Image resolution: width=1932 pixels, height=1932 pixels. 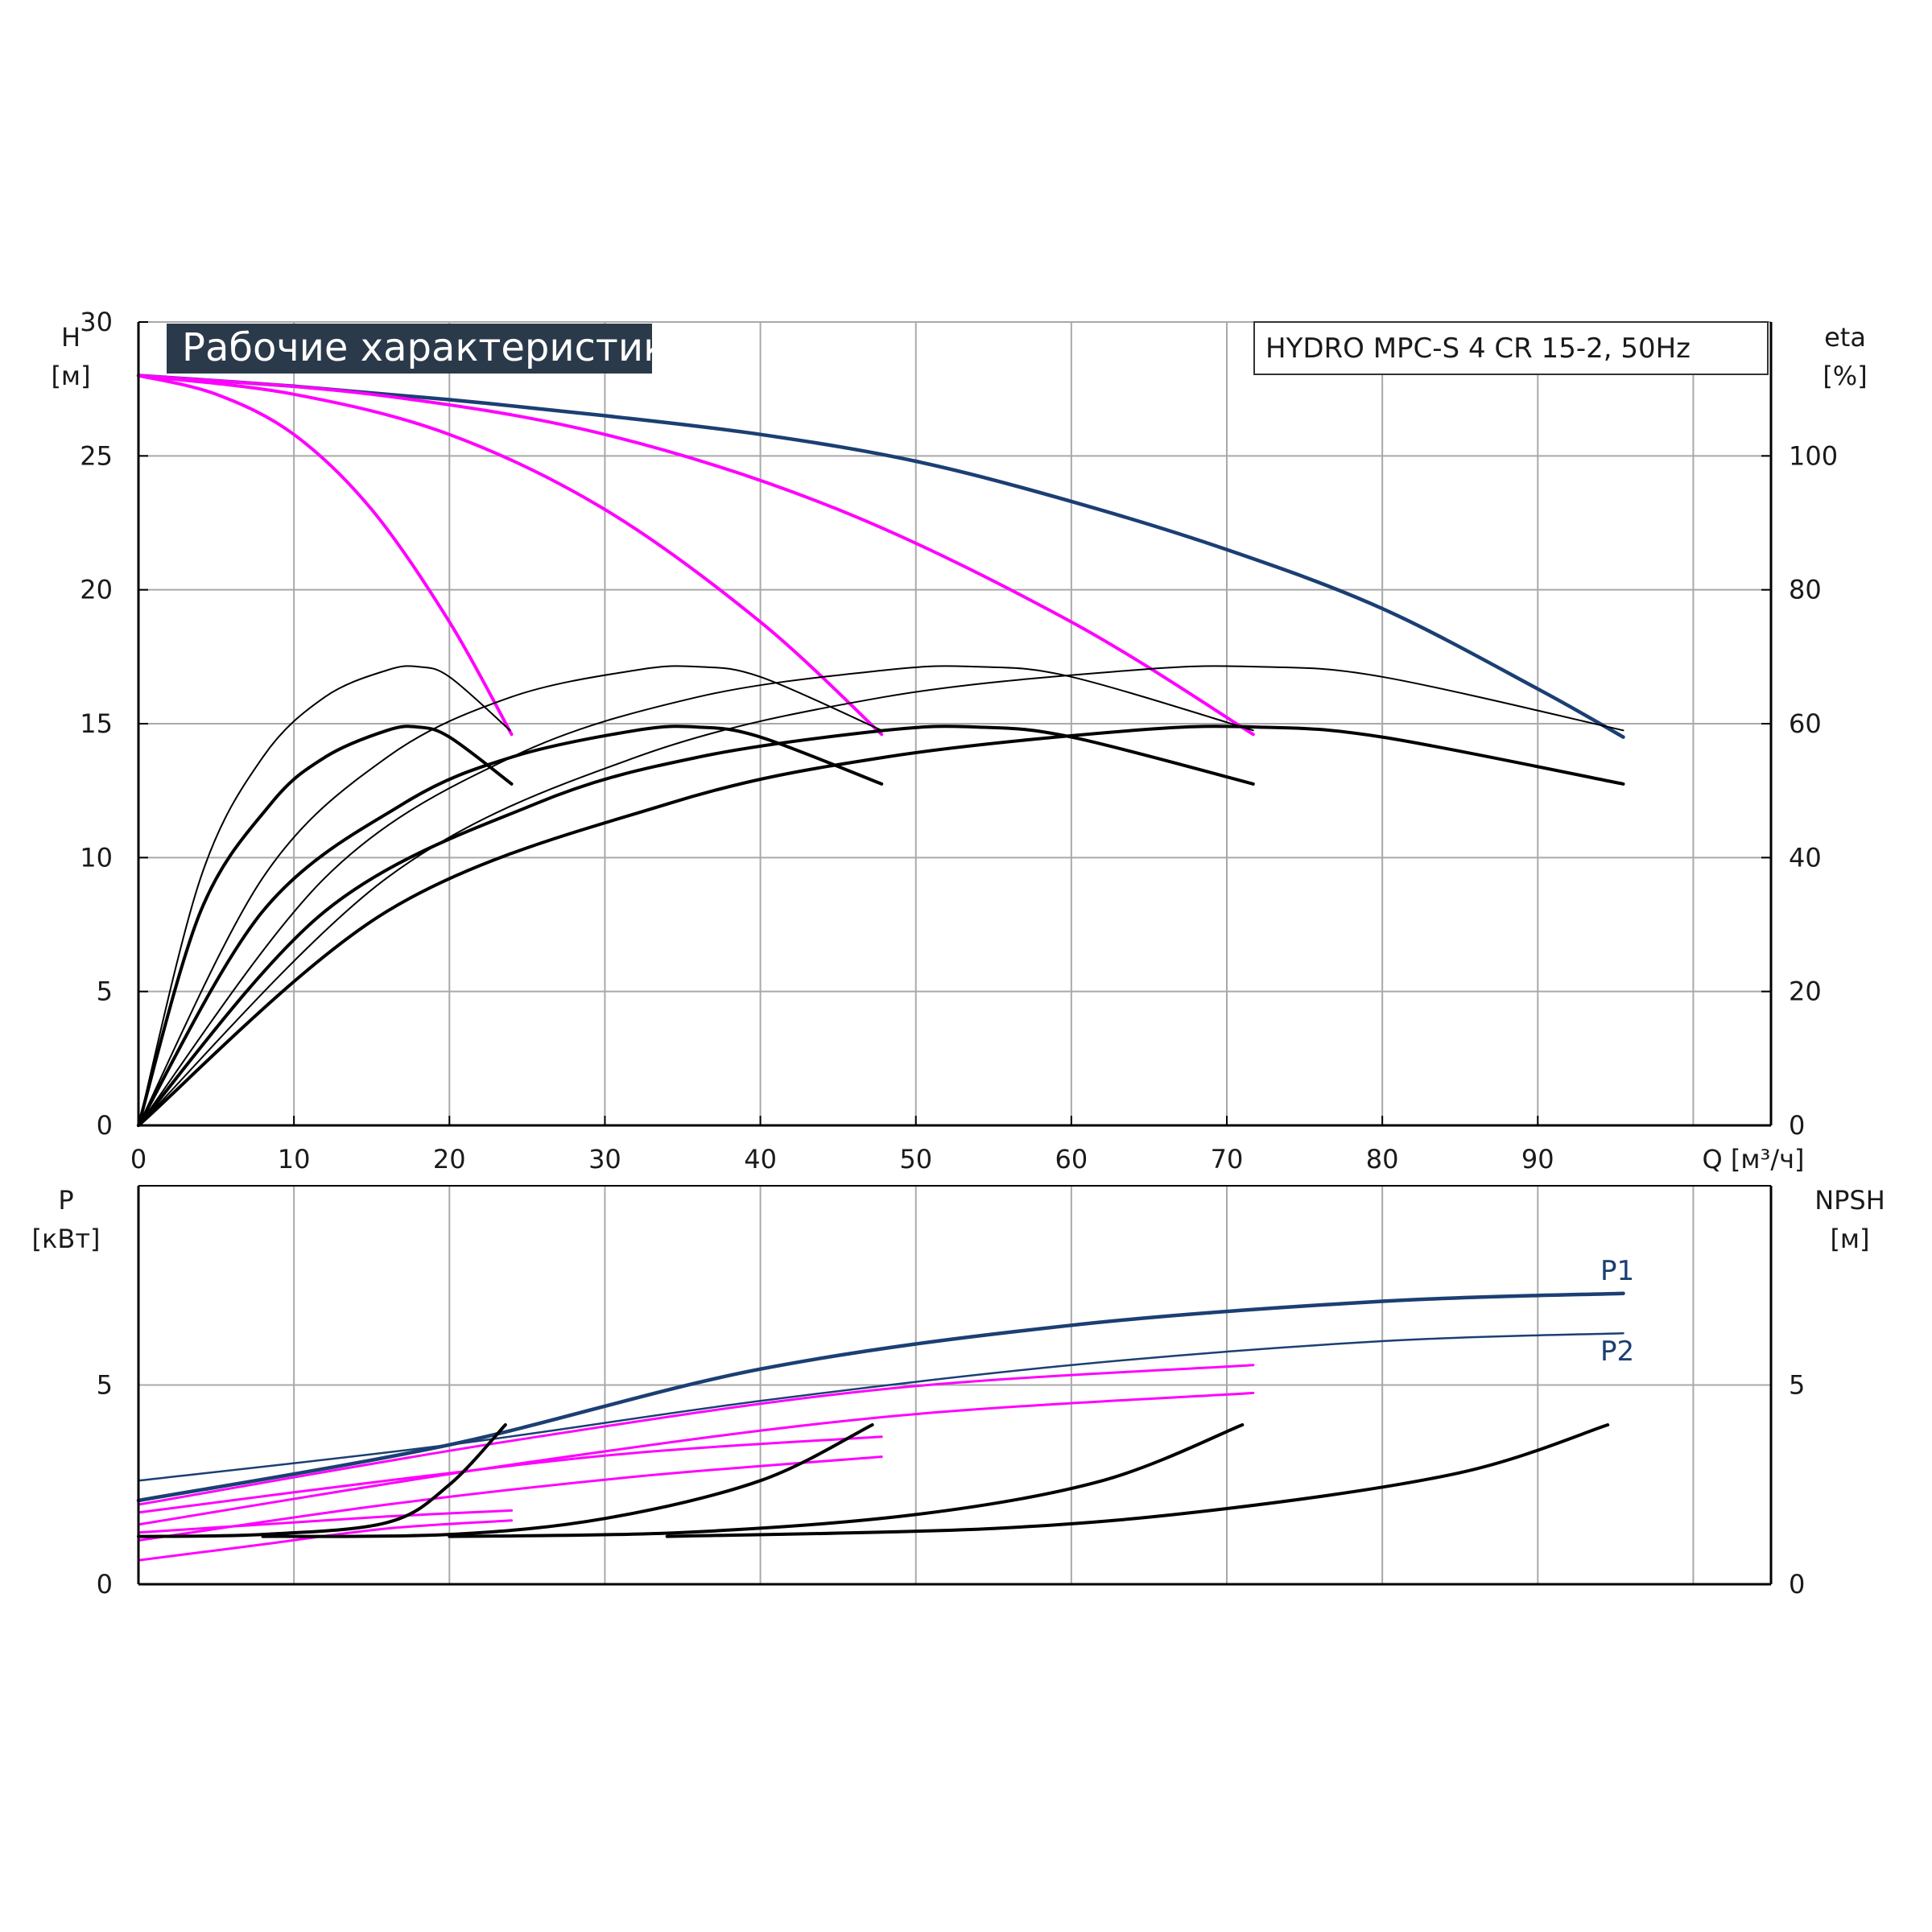 What do you see at coordinates (70, 376) in the screenshot?
I see `y-axis-unit: [м]` at bounding box center [70, 376].